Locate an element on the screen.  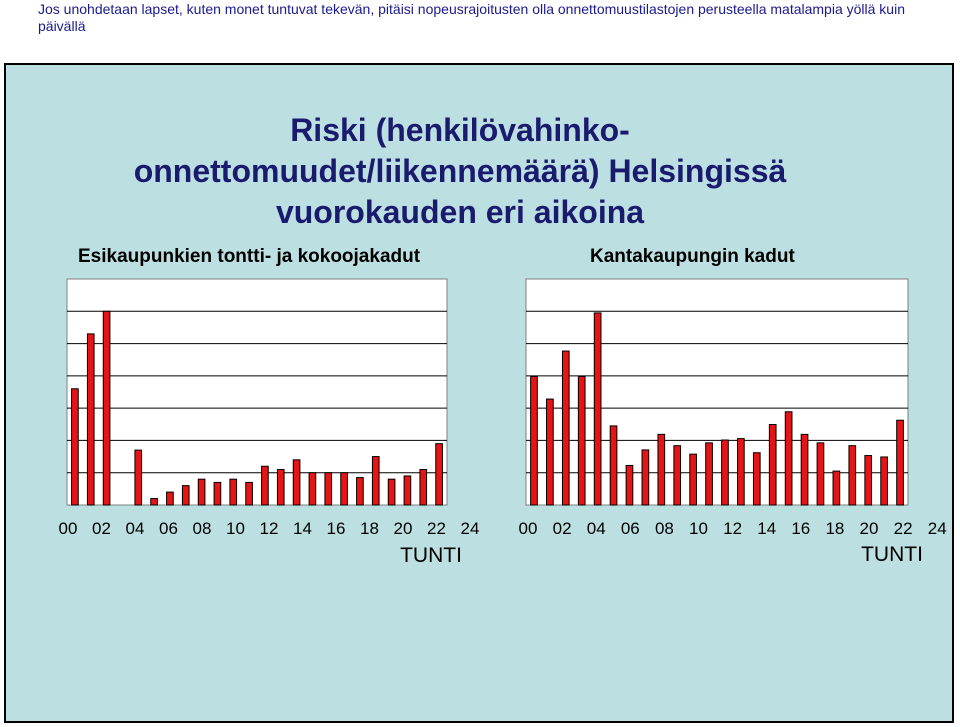
chart-1-x-tick-label: 04 is located at coordinates (135, 528).